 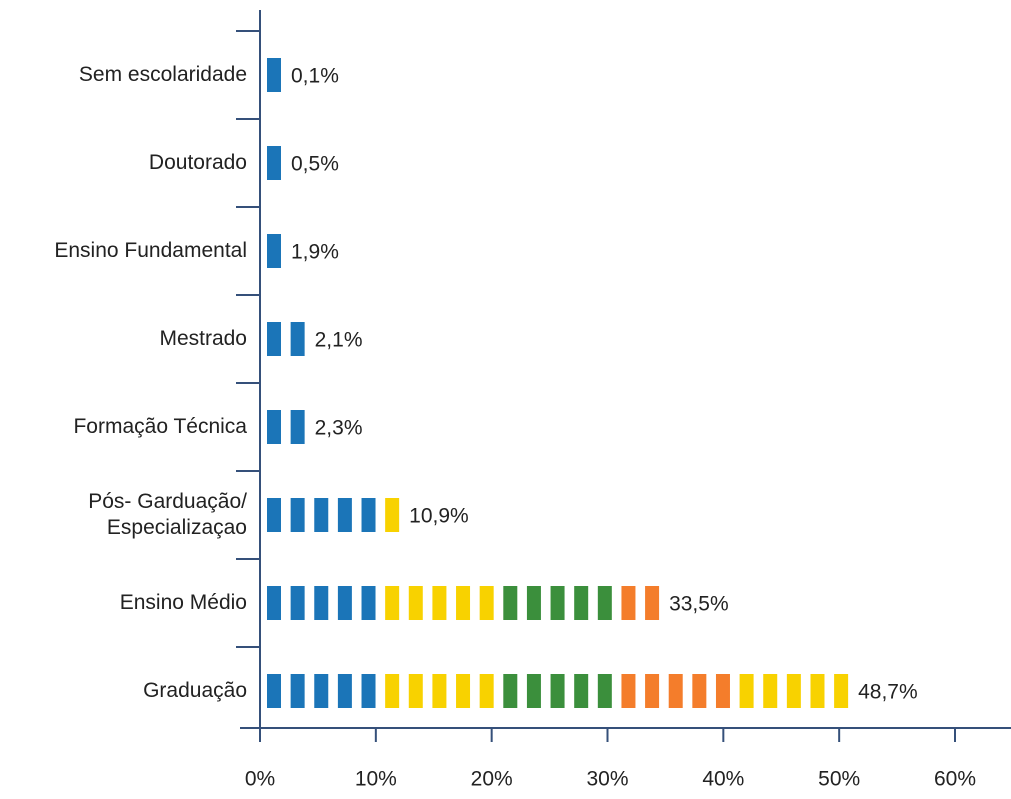 What do you see at coordinates (339, 428) in the screenshot?
I see `value-label: 2,3%` at bounding box center [339, 428].